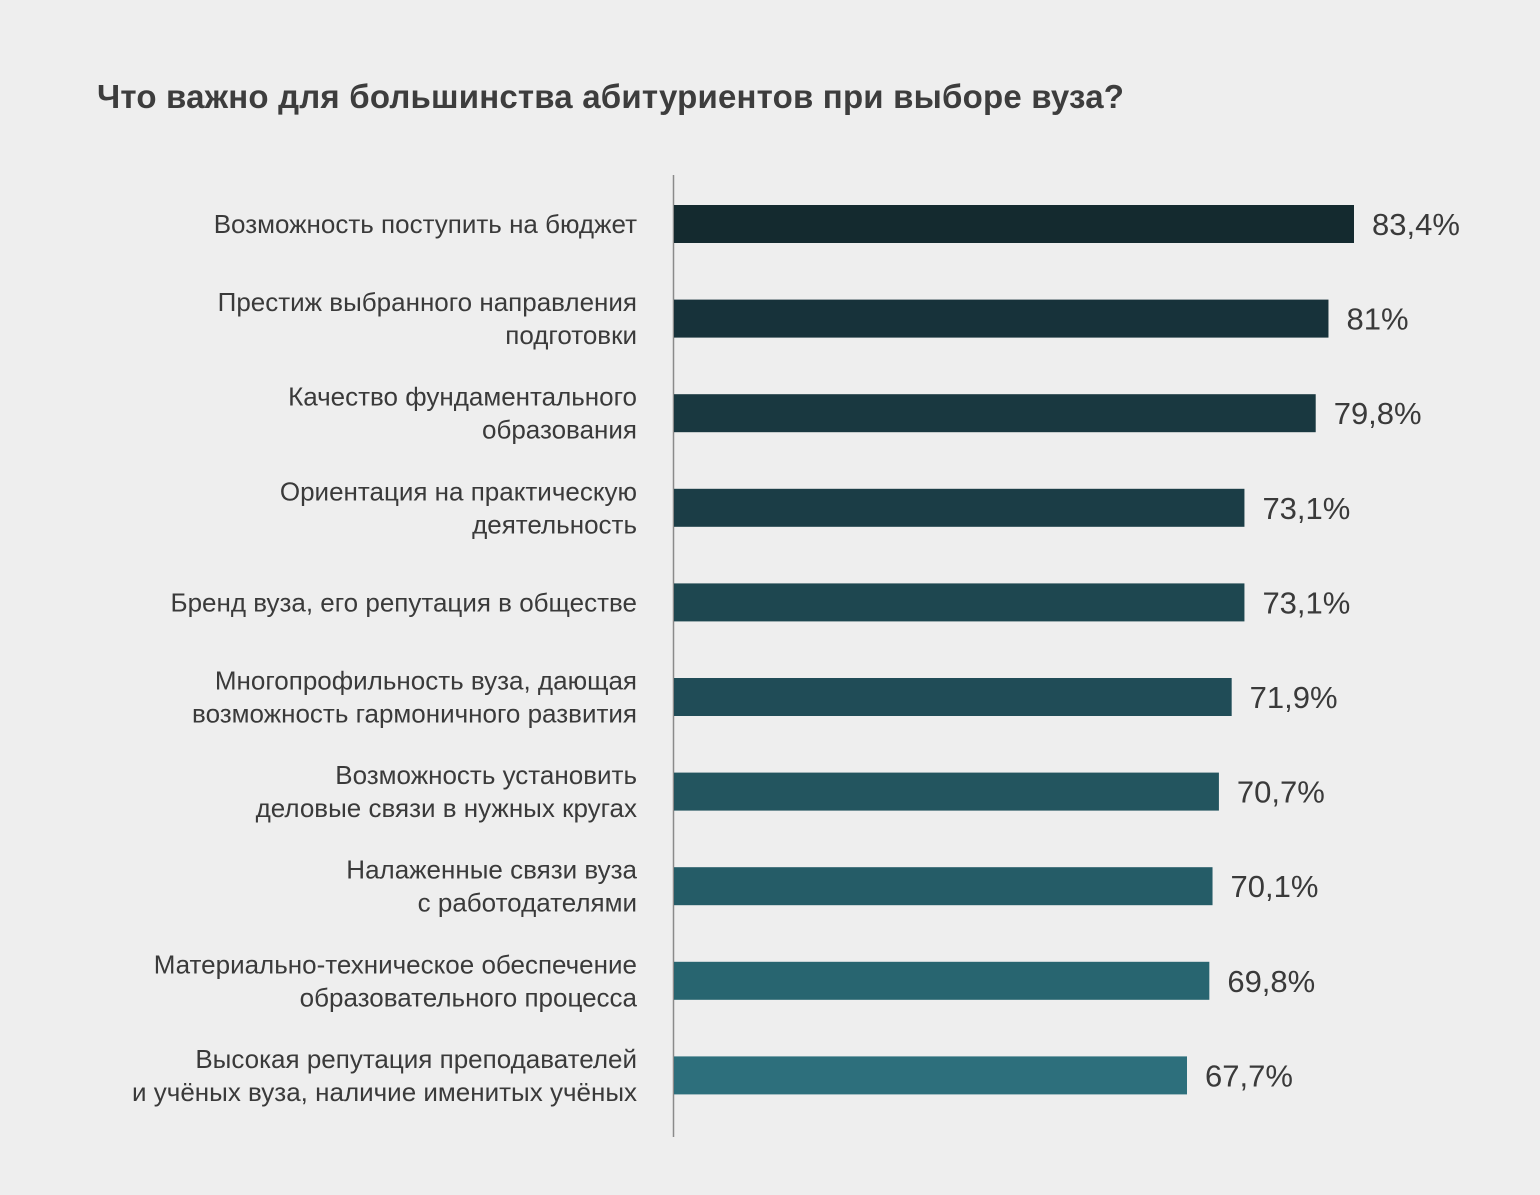 Image resolution: width=1540 pixels, height=1195 pixels. What do you see at coordinates (414, 714) in the screenshot?
I see `category-label-line: возможность гармоничного развития` at bounding box center [414, 714].